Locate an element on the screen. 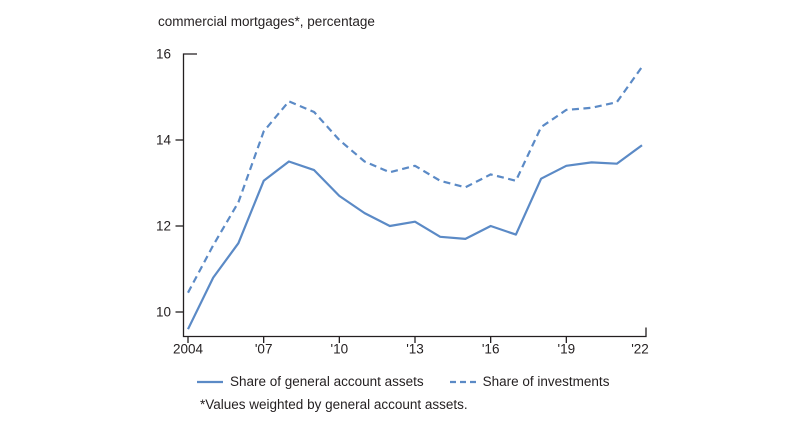 The width and height of the screenshot is (800, 436). x-tick-label: '19 is located at coordinates (567, 349).